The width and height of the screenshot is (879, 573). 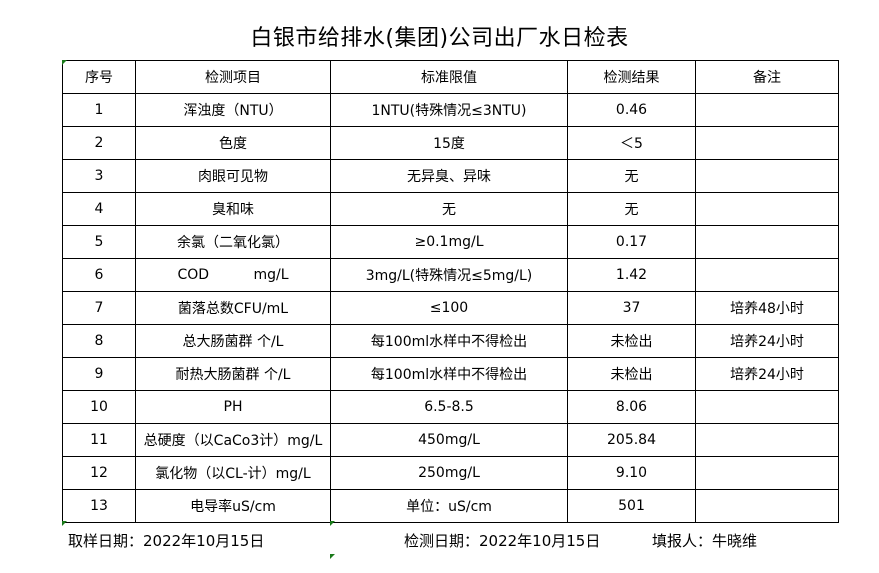 What do you see at coordinates (705, 541) in the screenshot?
I see `reporter: 填报人：牛晓维` at bounding box center [705, 541].